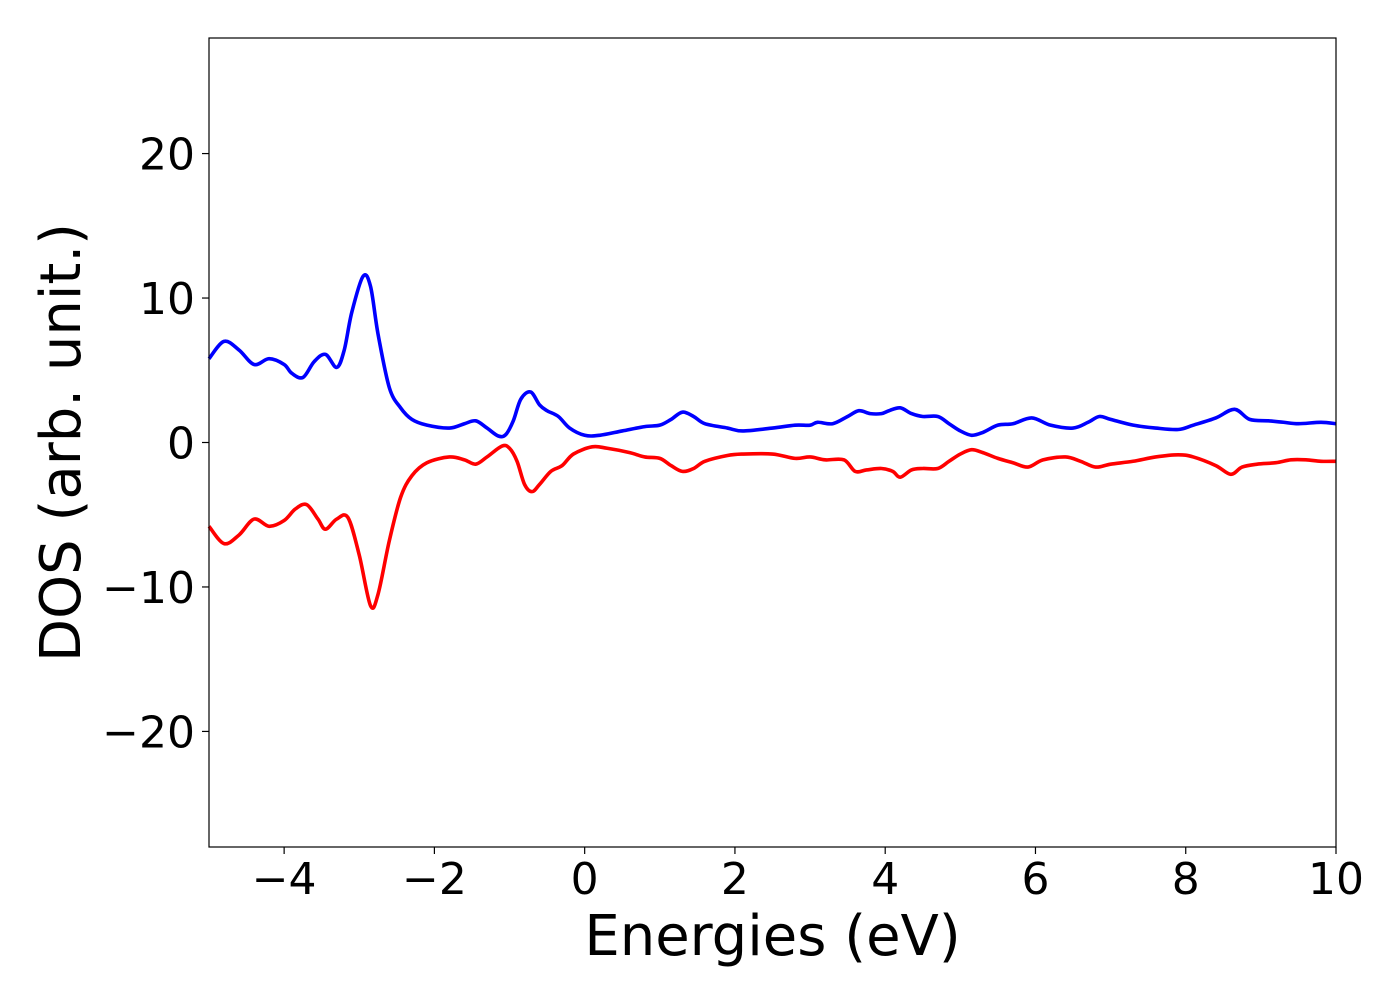 This screenshot has height=1000, width=1400. I want to click on x-tick-label: 2, so click(735, 879).